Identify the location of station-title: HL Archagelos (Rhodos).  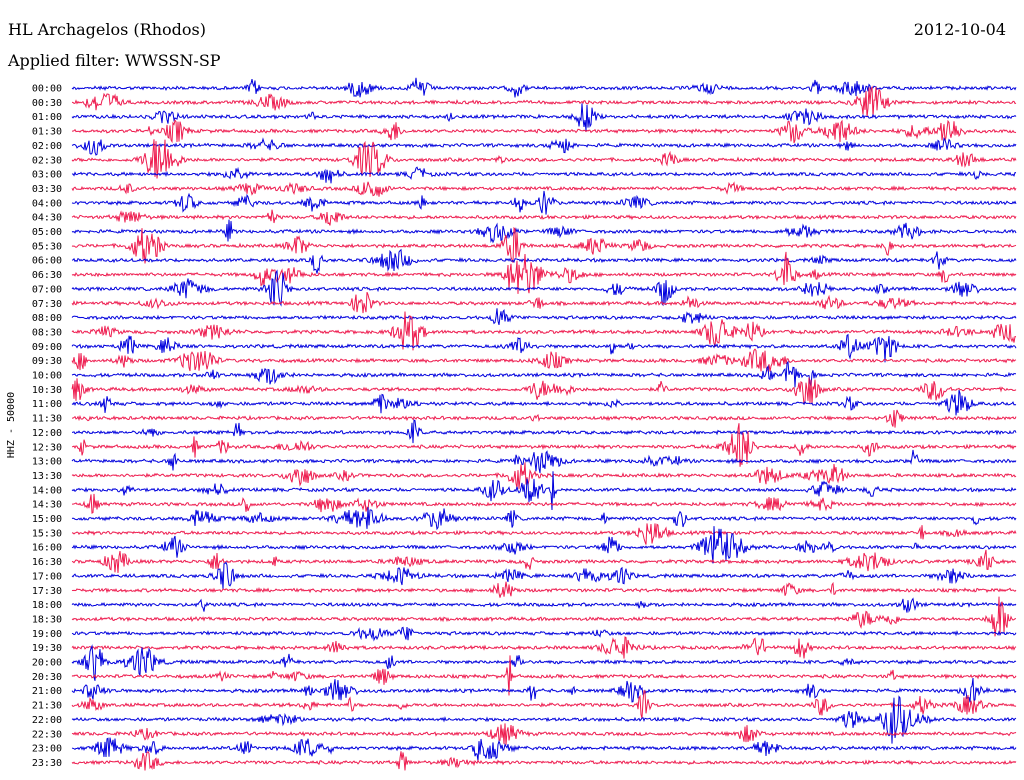
(107, 29).